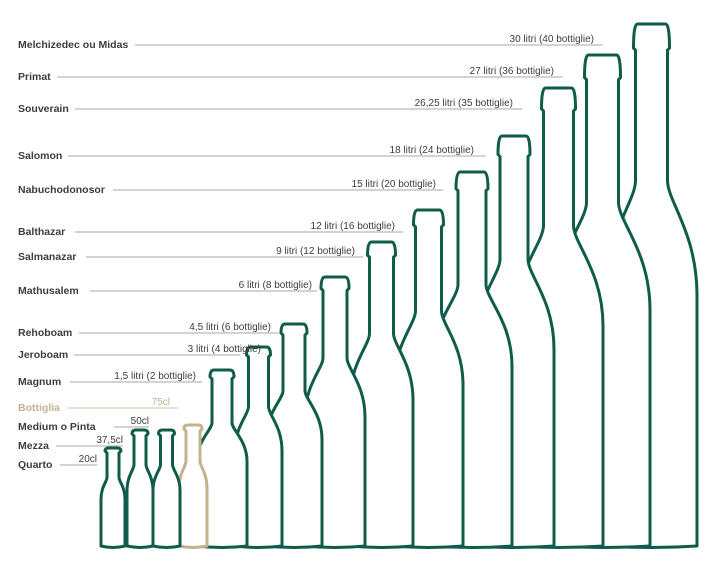 This screenshot has width=710, height=563. I want to click on bottle-quarto, so click(113, 497).